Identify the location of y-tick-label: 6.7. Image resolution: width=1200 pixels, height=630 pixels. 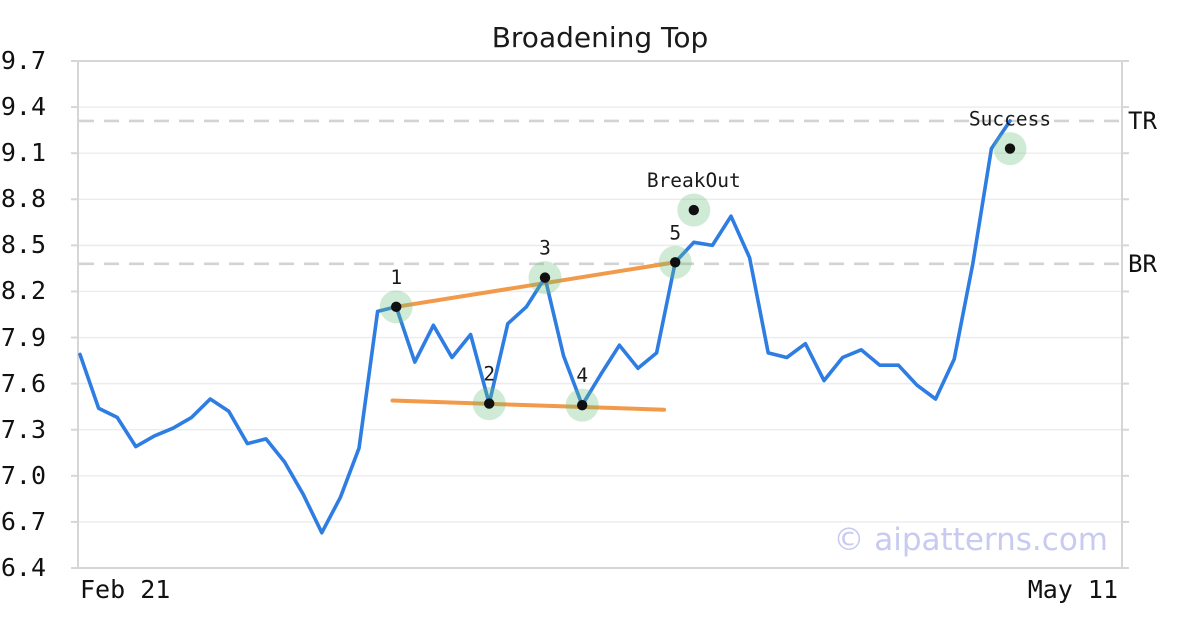
(23, 521).